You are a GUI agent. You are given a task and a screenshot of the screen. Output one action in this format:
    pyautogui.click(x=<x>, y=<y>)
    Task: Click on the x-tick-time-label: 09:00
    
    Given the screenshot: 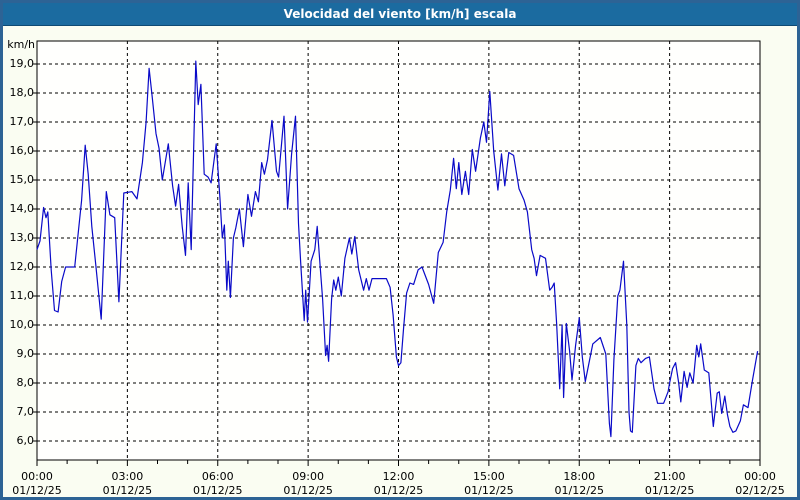 What is the action you would take?
    pyautogui.click(x=308, y=476)
    